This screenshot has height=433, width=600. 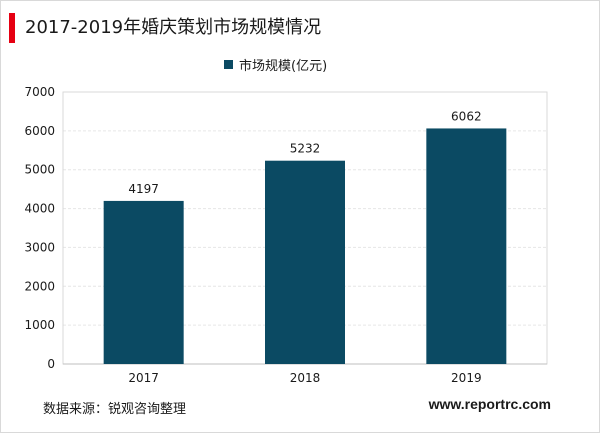 What do you see at coordinates (39, 170) in the screenshot?
I see `y-tick-label: 5000` at bounding box center [39, 170].